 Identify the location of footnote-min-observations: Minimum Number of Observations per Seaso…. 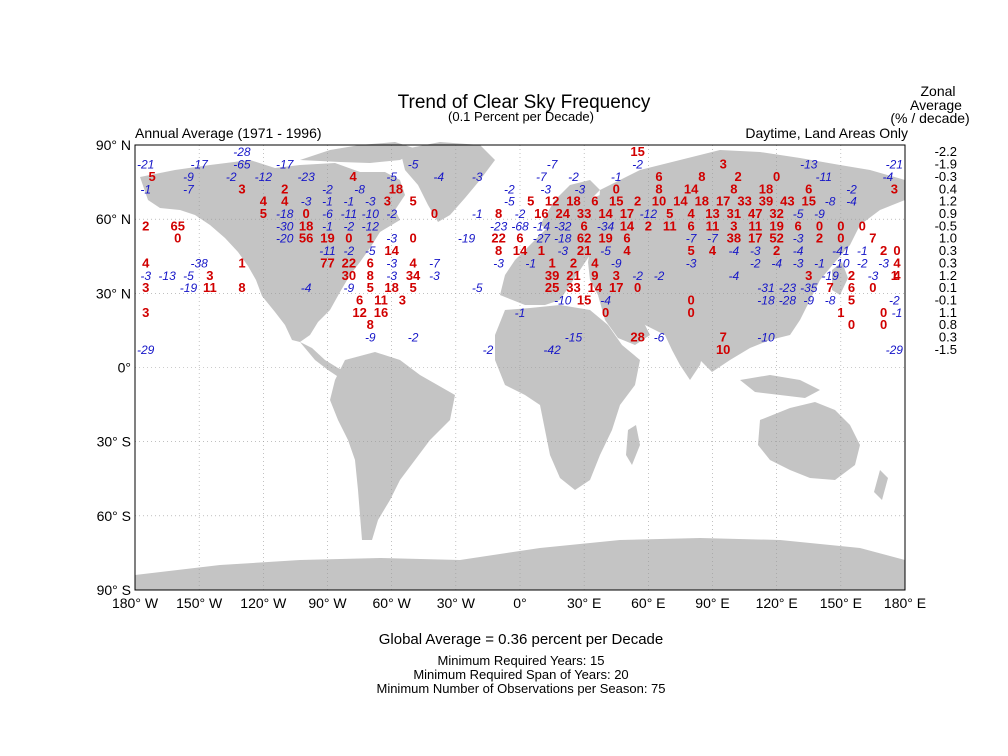
(520, 688).